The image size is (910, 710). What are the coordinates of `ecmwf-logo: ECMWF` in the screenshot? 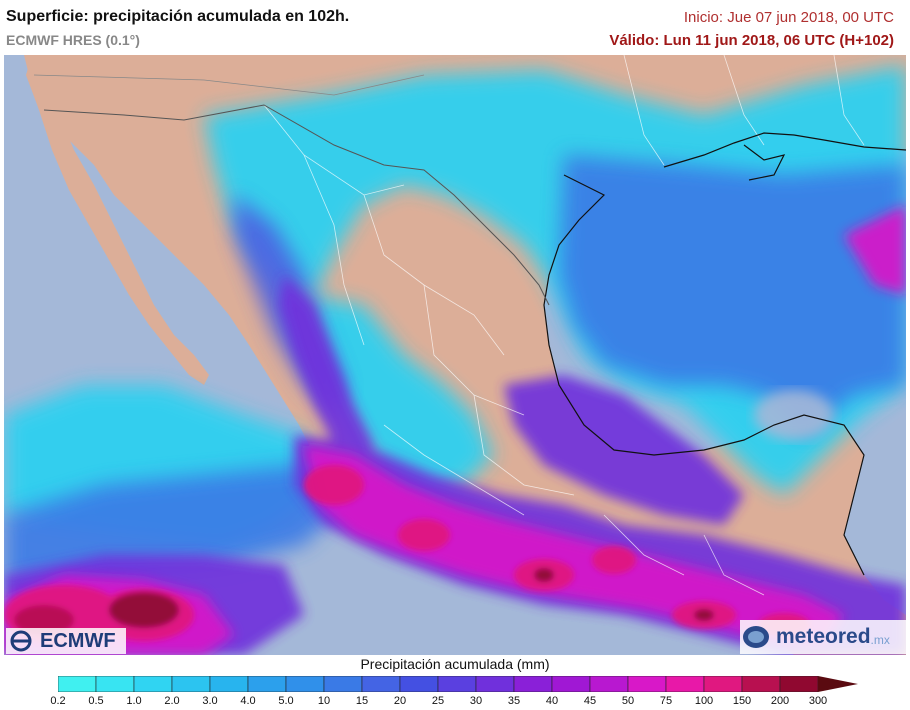 It's located at (66, 641).